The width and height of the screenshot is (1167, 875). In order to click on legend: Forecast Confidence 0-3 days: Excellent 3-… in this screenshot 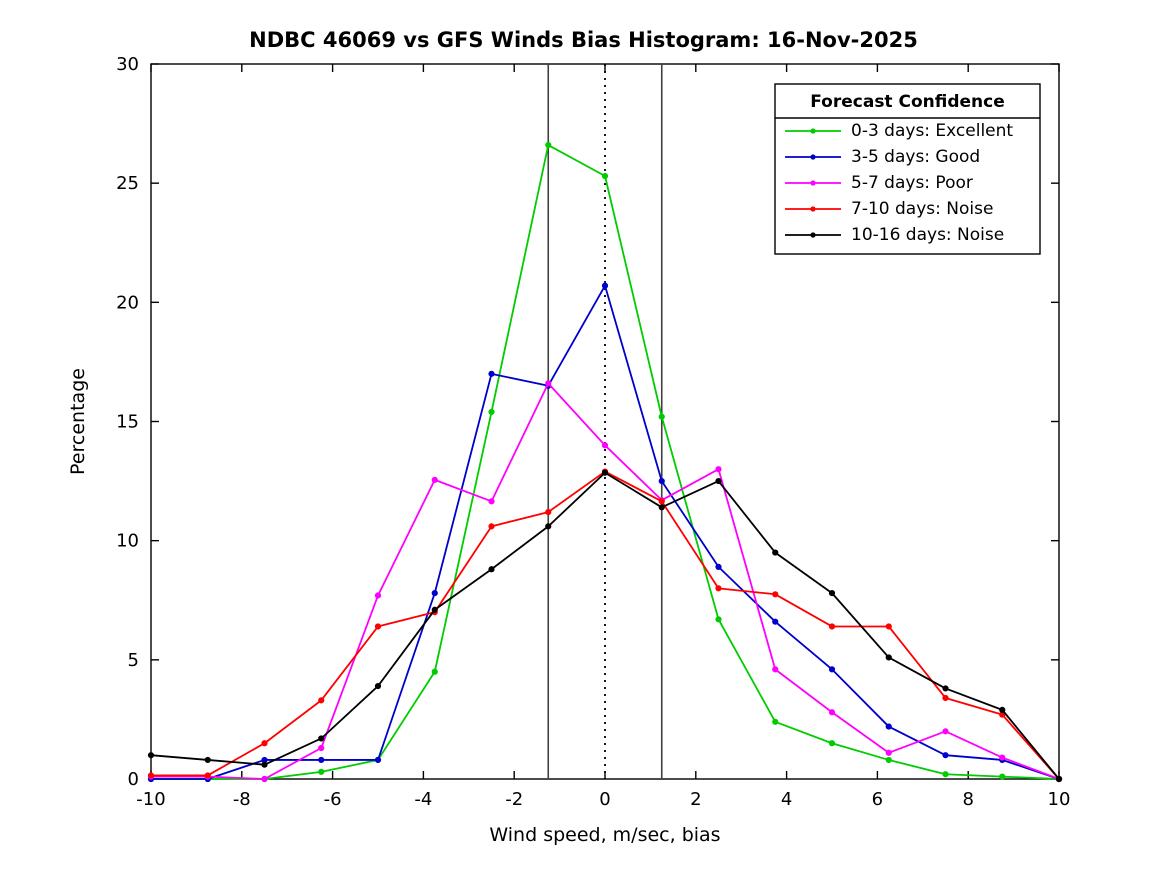, I will do `click(907, 169)`.